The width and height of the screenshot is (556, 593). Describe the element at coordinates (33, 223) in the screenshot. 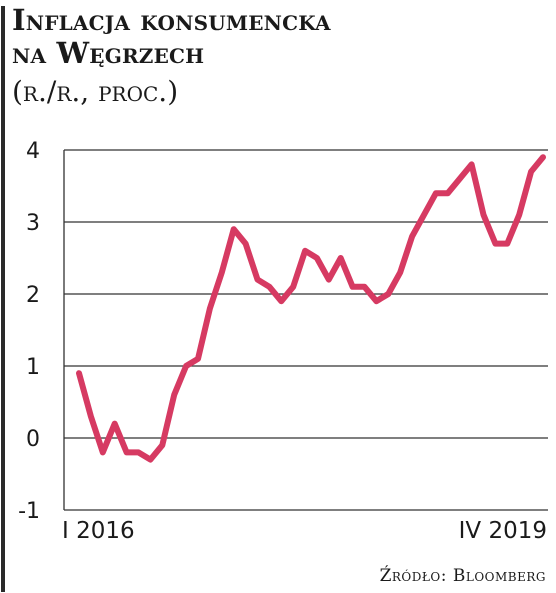

I see `y-tick-label: 3` at that location.